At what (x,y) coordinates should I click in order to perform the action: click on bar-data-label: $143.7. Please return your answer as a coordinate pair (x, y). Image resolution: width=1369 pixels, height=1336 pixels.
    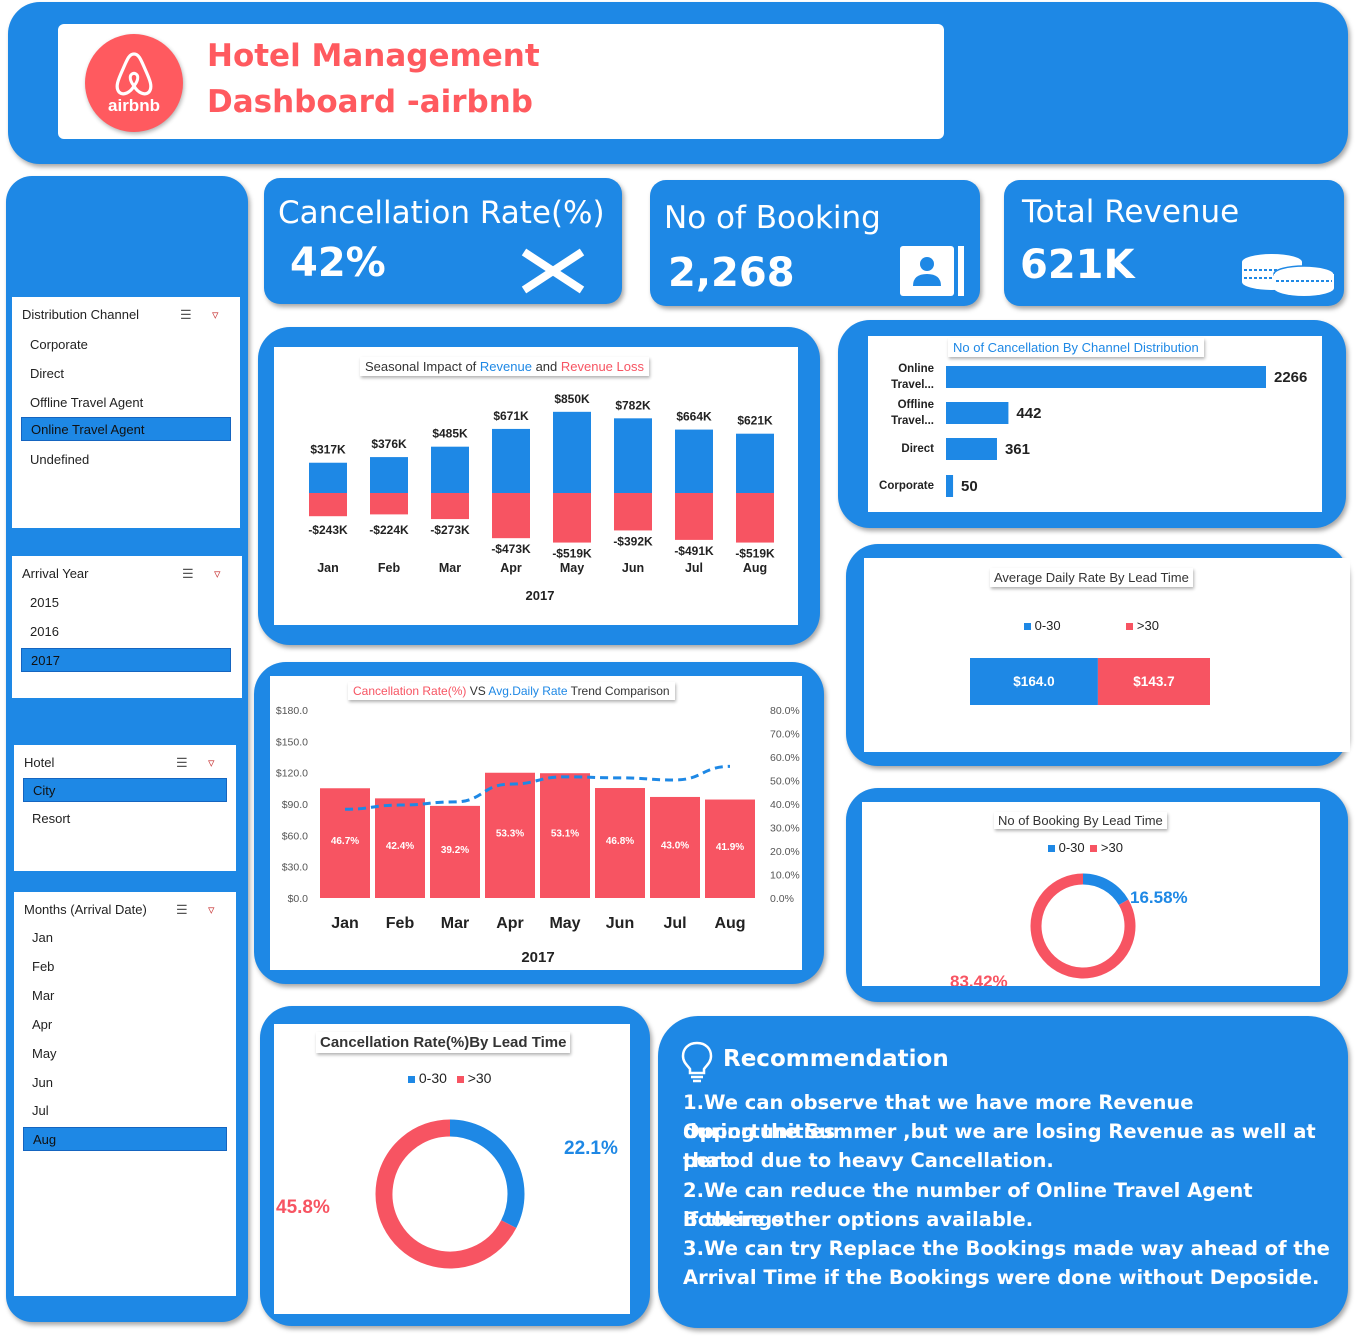
    Looking at the image, I should click on (1153, 681).